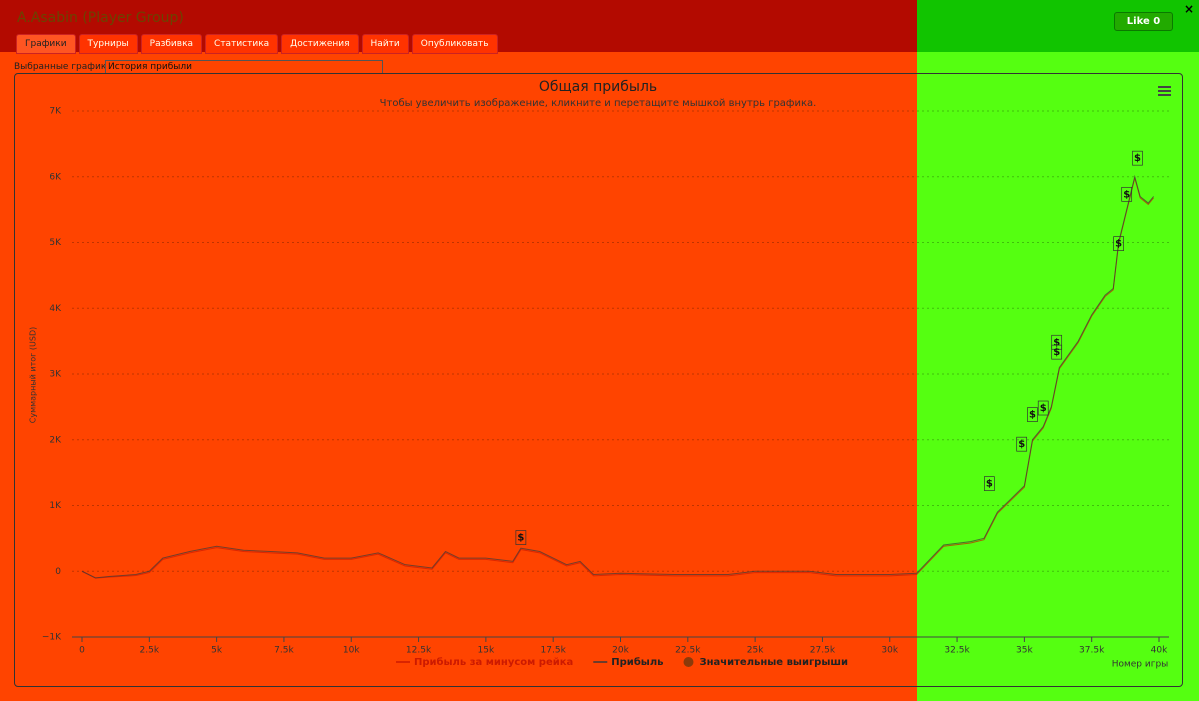 Image resolution: width=1199 pixels, height=701 pixels. What do you see at coordinates (385, 44) in the screenshot?
I see `tab: Найти` at bounding box center [385, 44].